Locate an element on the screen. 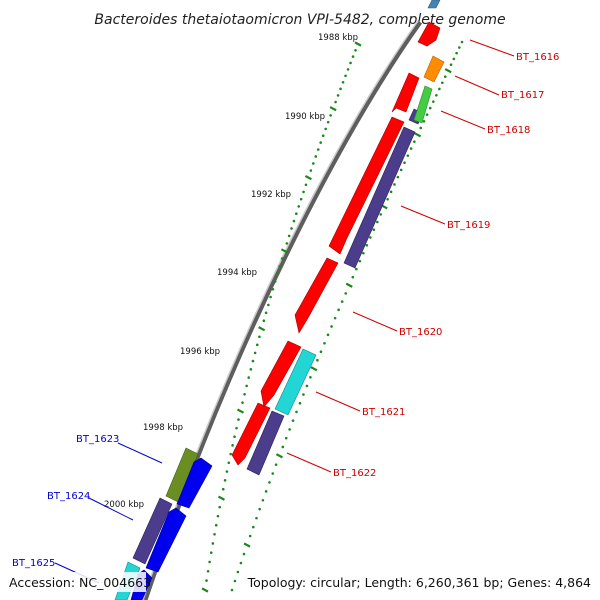  gene-feature-BT_1624-blue is located at coordinates (166, 540).